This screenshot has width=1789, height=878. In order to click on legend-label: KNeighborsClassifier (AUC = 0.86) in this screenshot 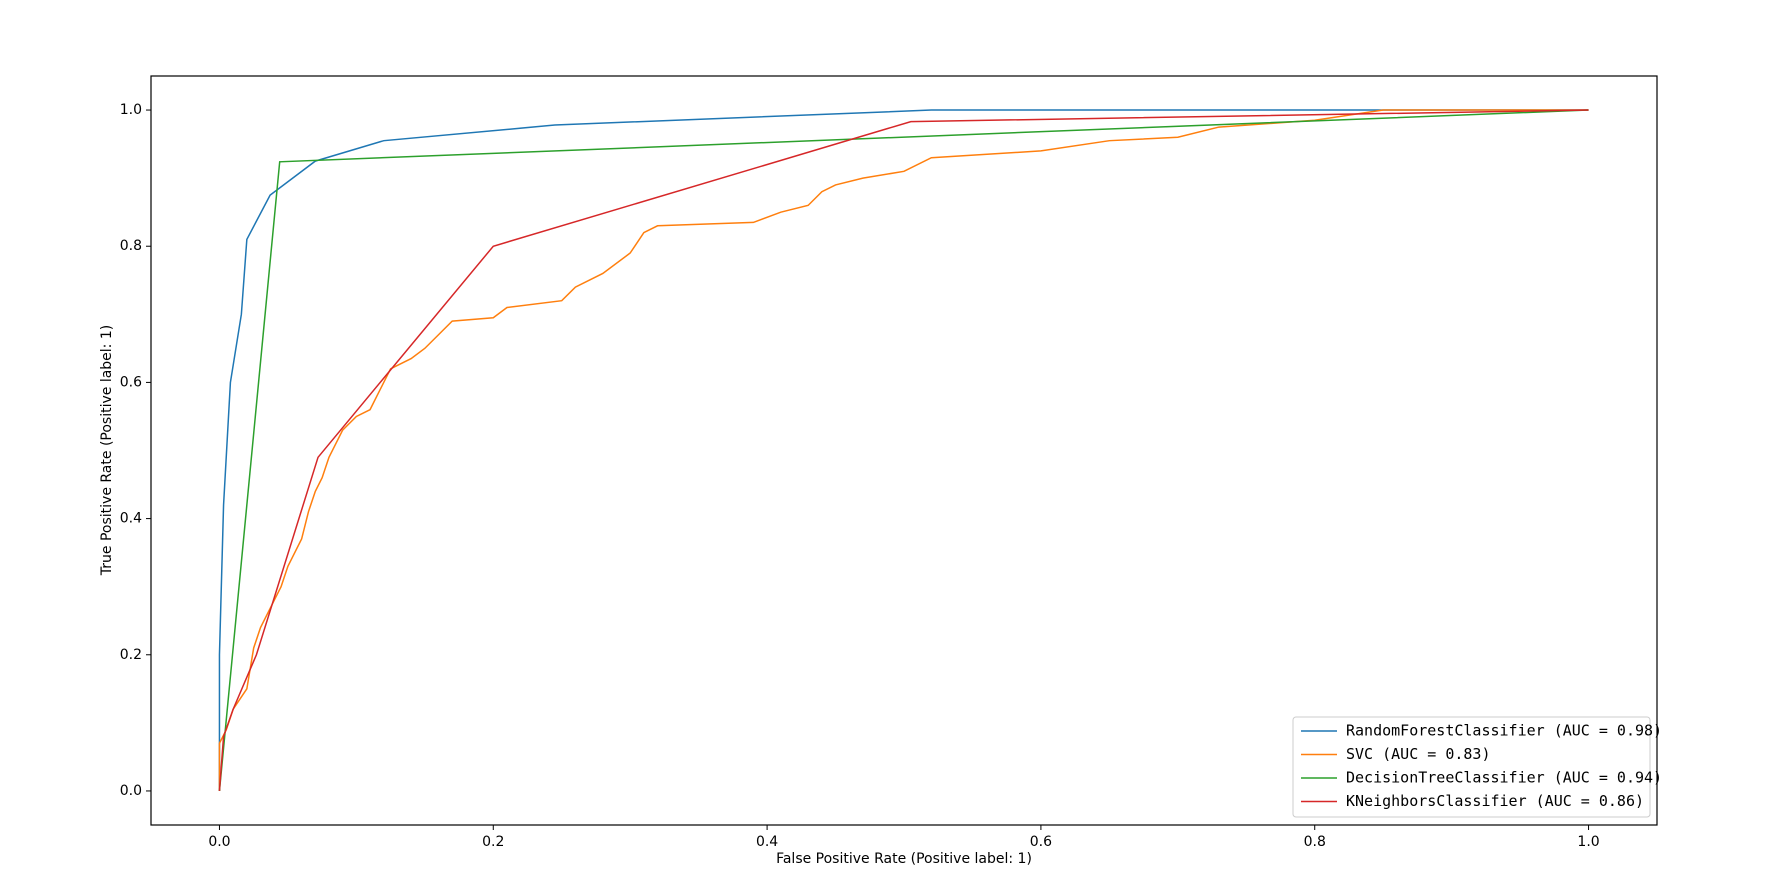, I will do `click(1495, 801)`.